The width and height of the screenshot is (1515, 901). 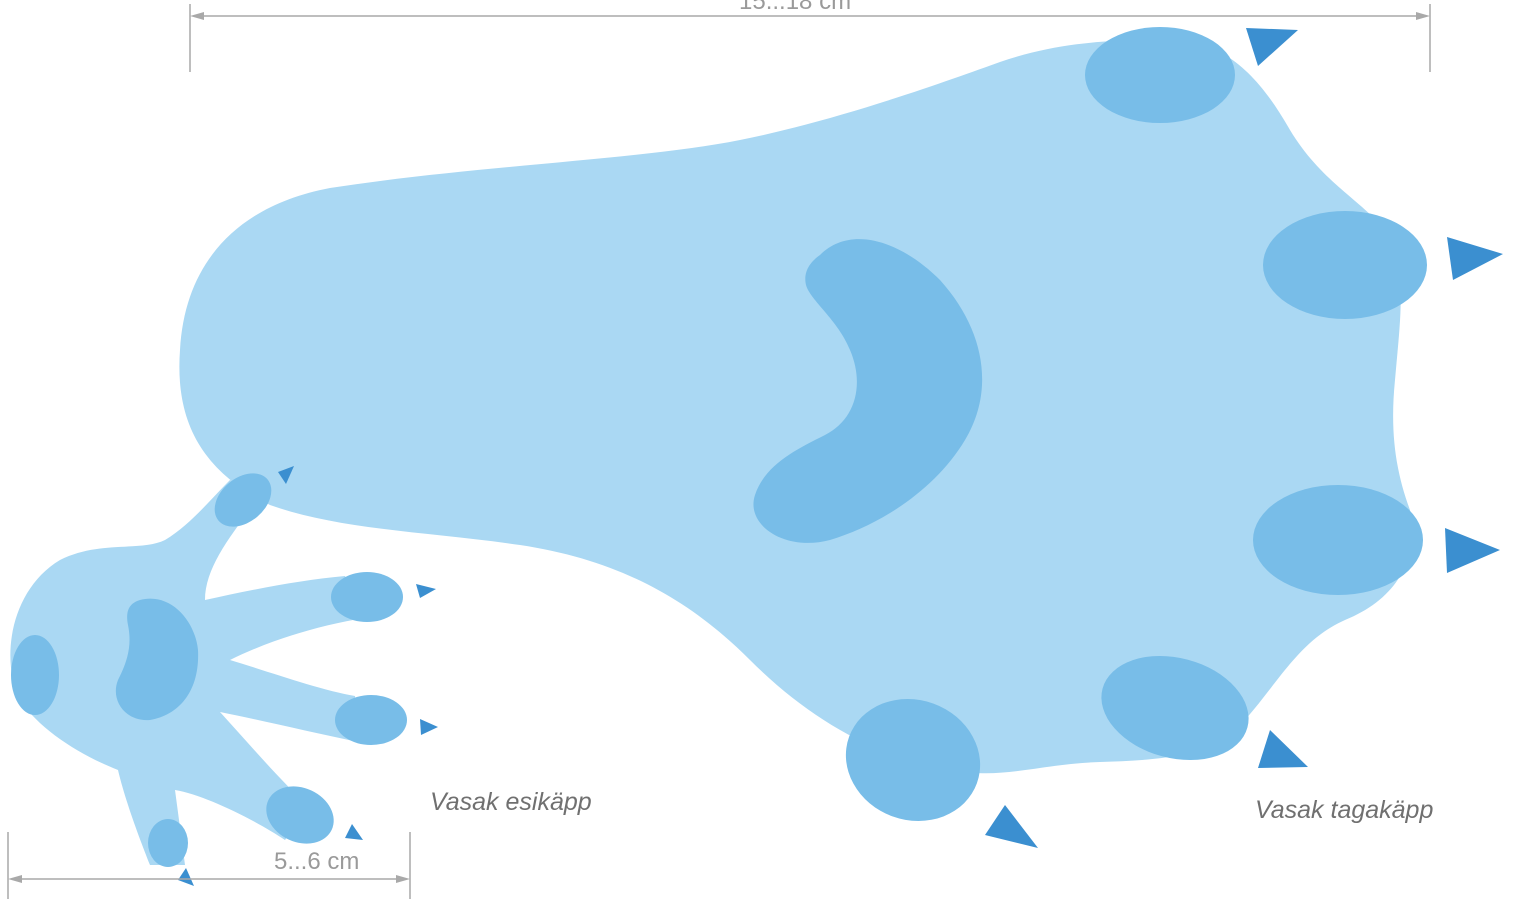 What do you see at coordinates (795, 7) in the screenshot?
I see `hind-dimension-label: 15...18 cm` at bounding box center [795, 7].